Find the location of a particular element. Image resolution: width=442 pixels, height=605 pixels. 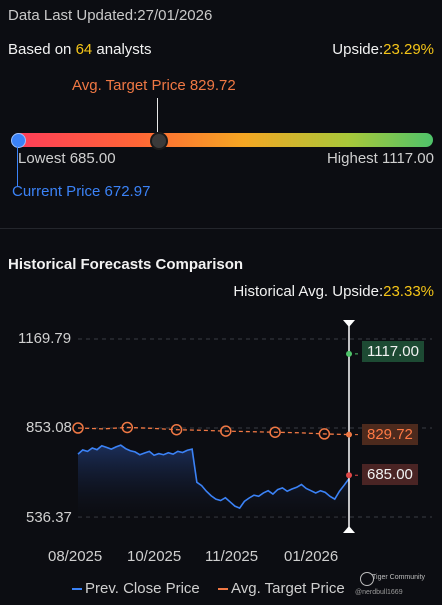

current-price-label: Current Price 672.97 is located at coordinates (81, 191).